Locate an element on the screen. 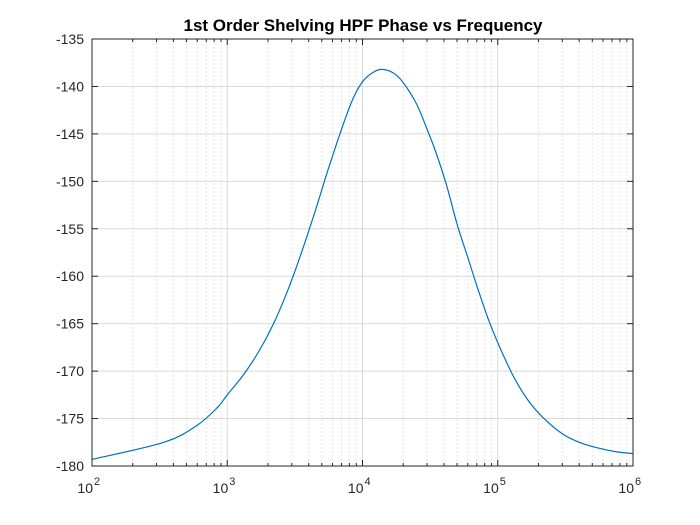 Image resolution: width=700 pixels, height=525 pixels. x-tick-label: 10 6 is located at coordinates (629, 486).